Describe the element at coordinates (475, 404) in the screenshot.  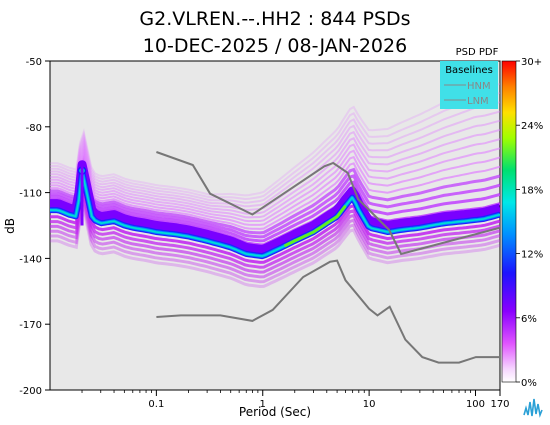
I see `x-tick-label: 100` at that location.